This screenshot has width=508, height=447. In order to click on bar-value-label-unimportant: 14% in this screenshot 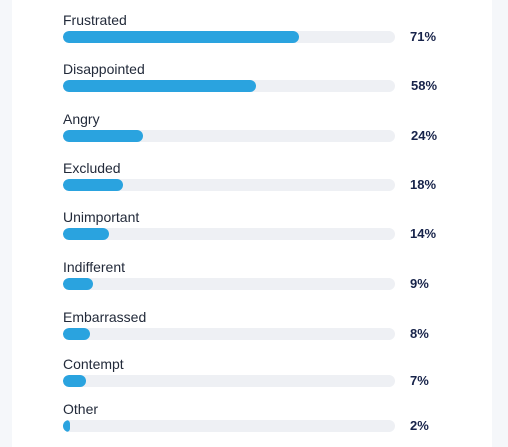, I will do `click(423, 233)`.